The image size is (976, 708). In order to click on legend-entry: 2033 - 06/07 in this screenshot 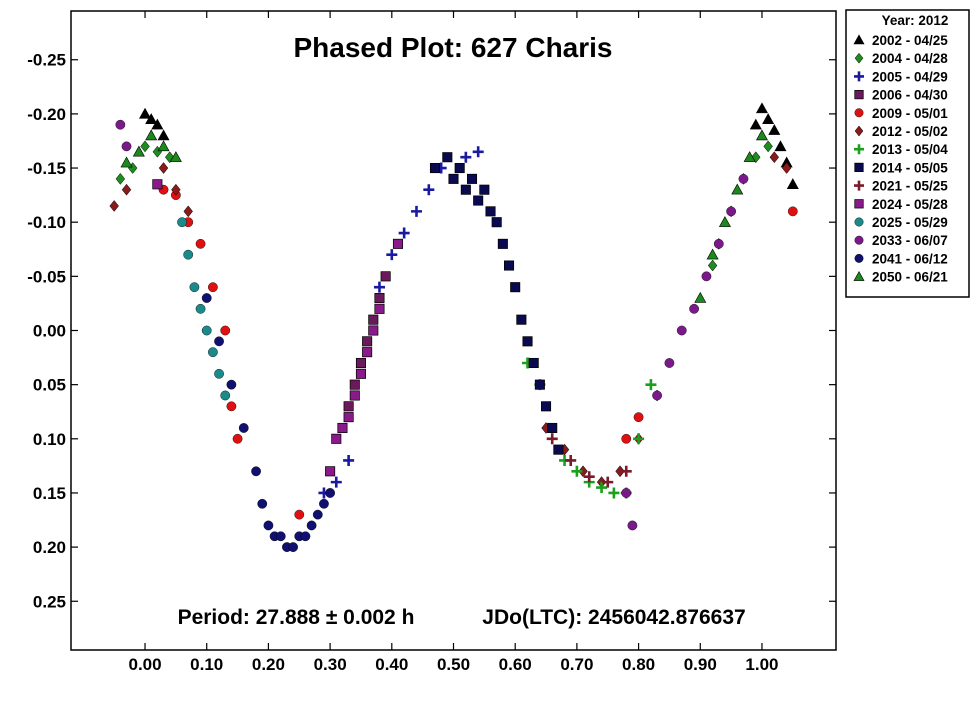, I will do `click(901, 240)`.